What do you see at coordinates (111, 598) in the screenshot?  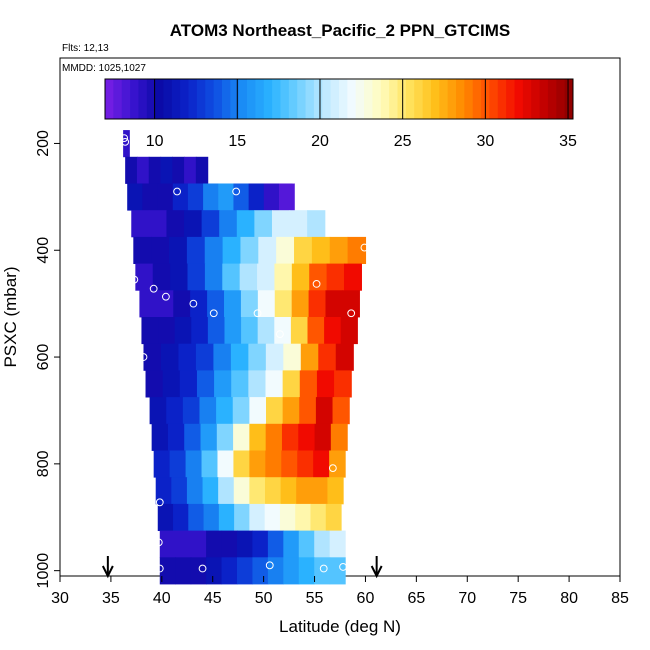 I see `x-tick-label: 35` at bounding box center [111, 598].